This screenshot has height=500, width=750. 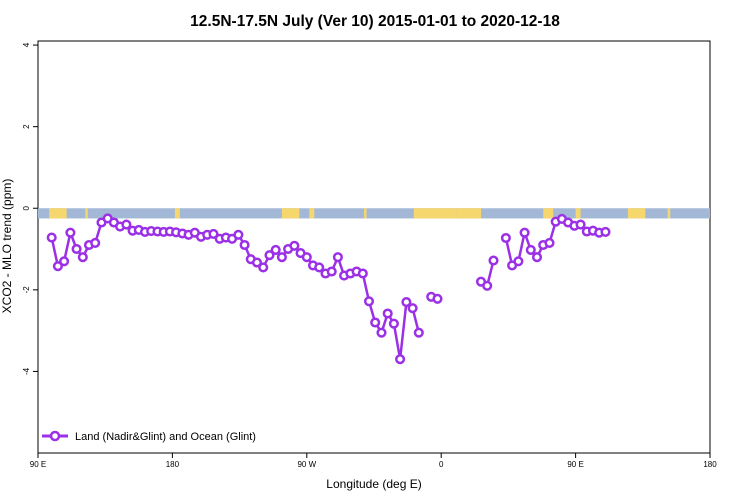 I want to click on legend-marker, so click(x=55, y=436).